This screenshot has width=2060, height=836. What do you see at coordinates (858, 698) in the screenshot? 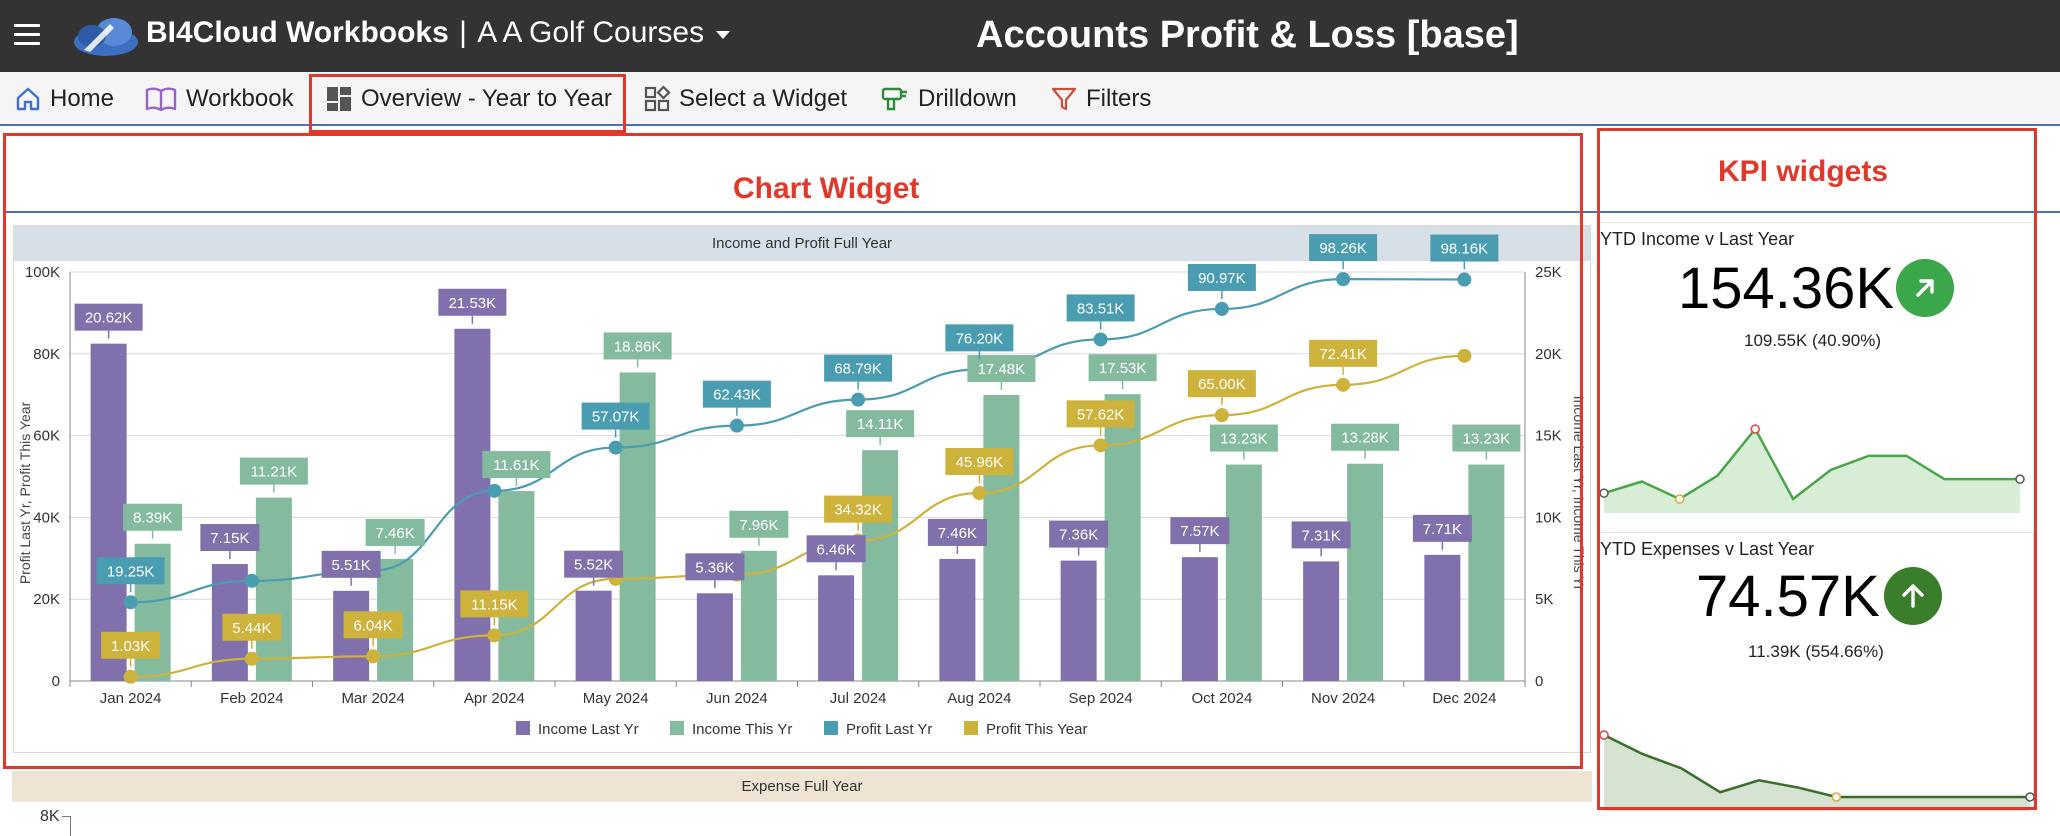
I see `x-tick-label: Jul 2024` at bounding box center [858, 698].